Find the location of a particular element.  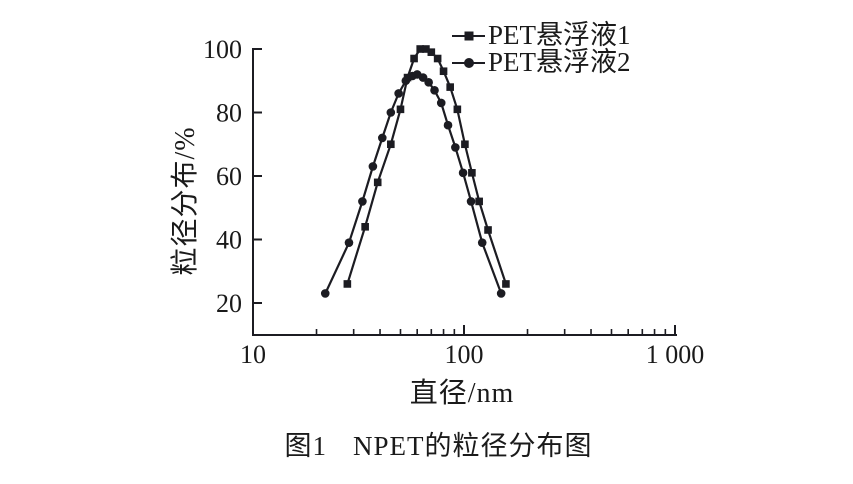

y-axis-title: 粒径分布/% is located at coordinates (185, 201).